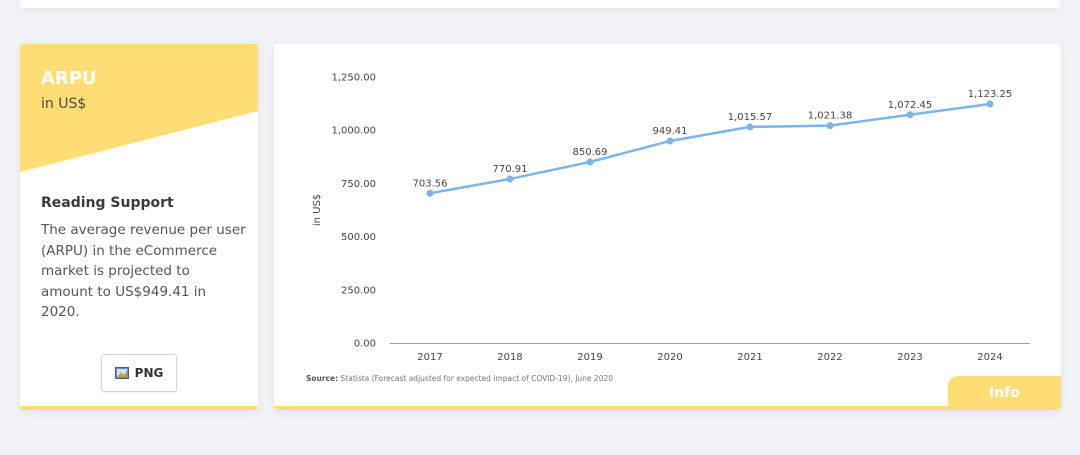 This screenshot has height=455, width=1080. What do you see at coordinates (670, 131) in the screenshot?
I see `data-label: 949.41` at bounding box center [670, 131].